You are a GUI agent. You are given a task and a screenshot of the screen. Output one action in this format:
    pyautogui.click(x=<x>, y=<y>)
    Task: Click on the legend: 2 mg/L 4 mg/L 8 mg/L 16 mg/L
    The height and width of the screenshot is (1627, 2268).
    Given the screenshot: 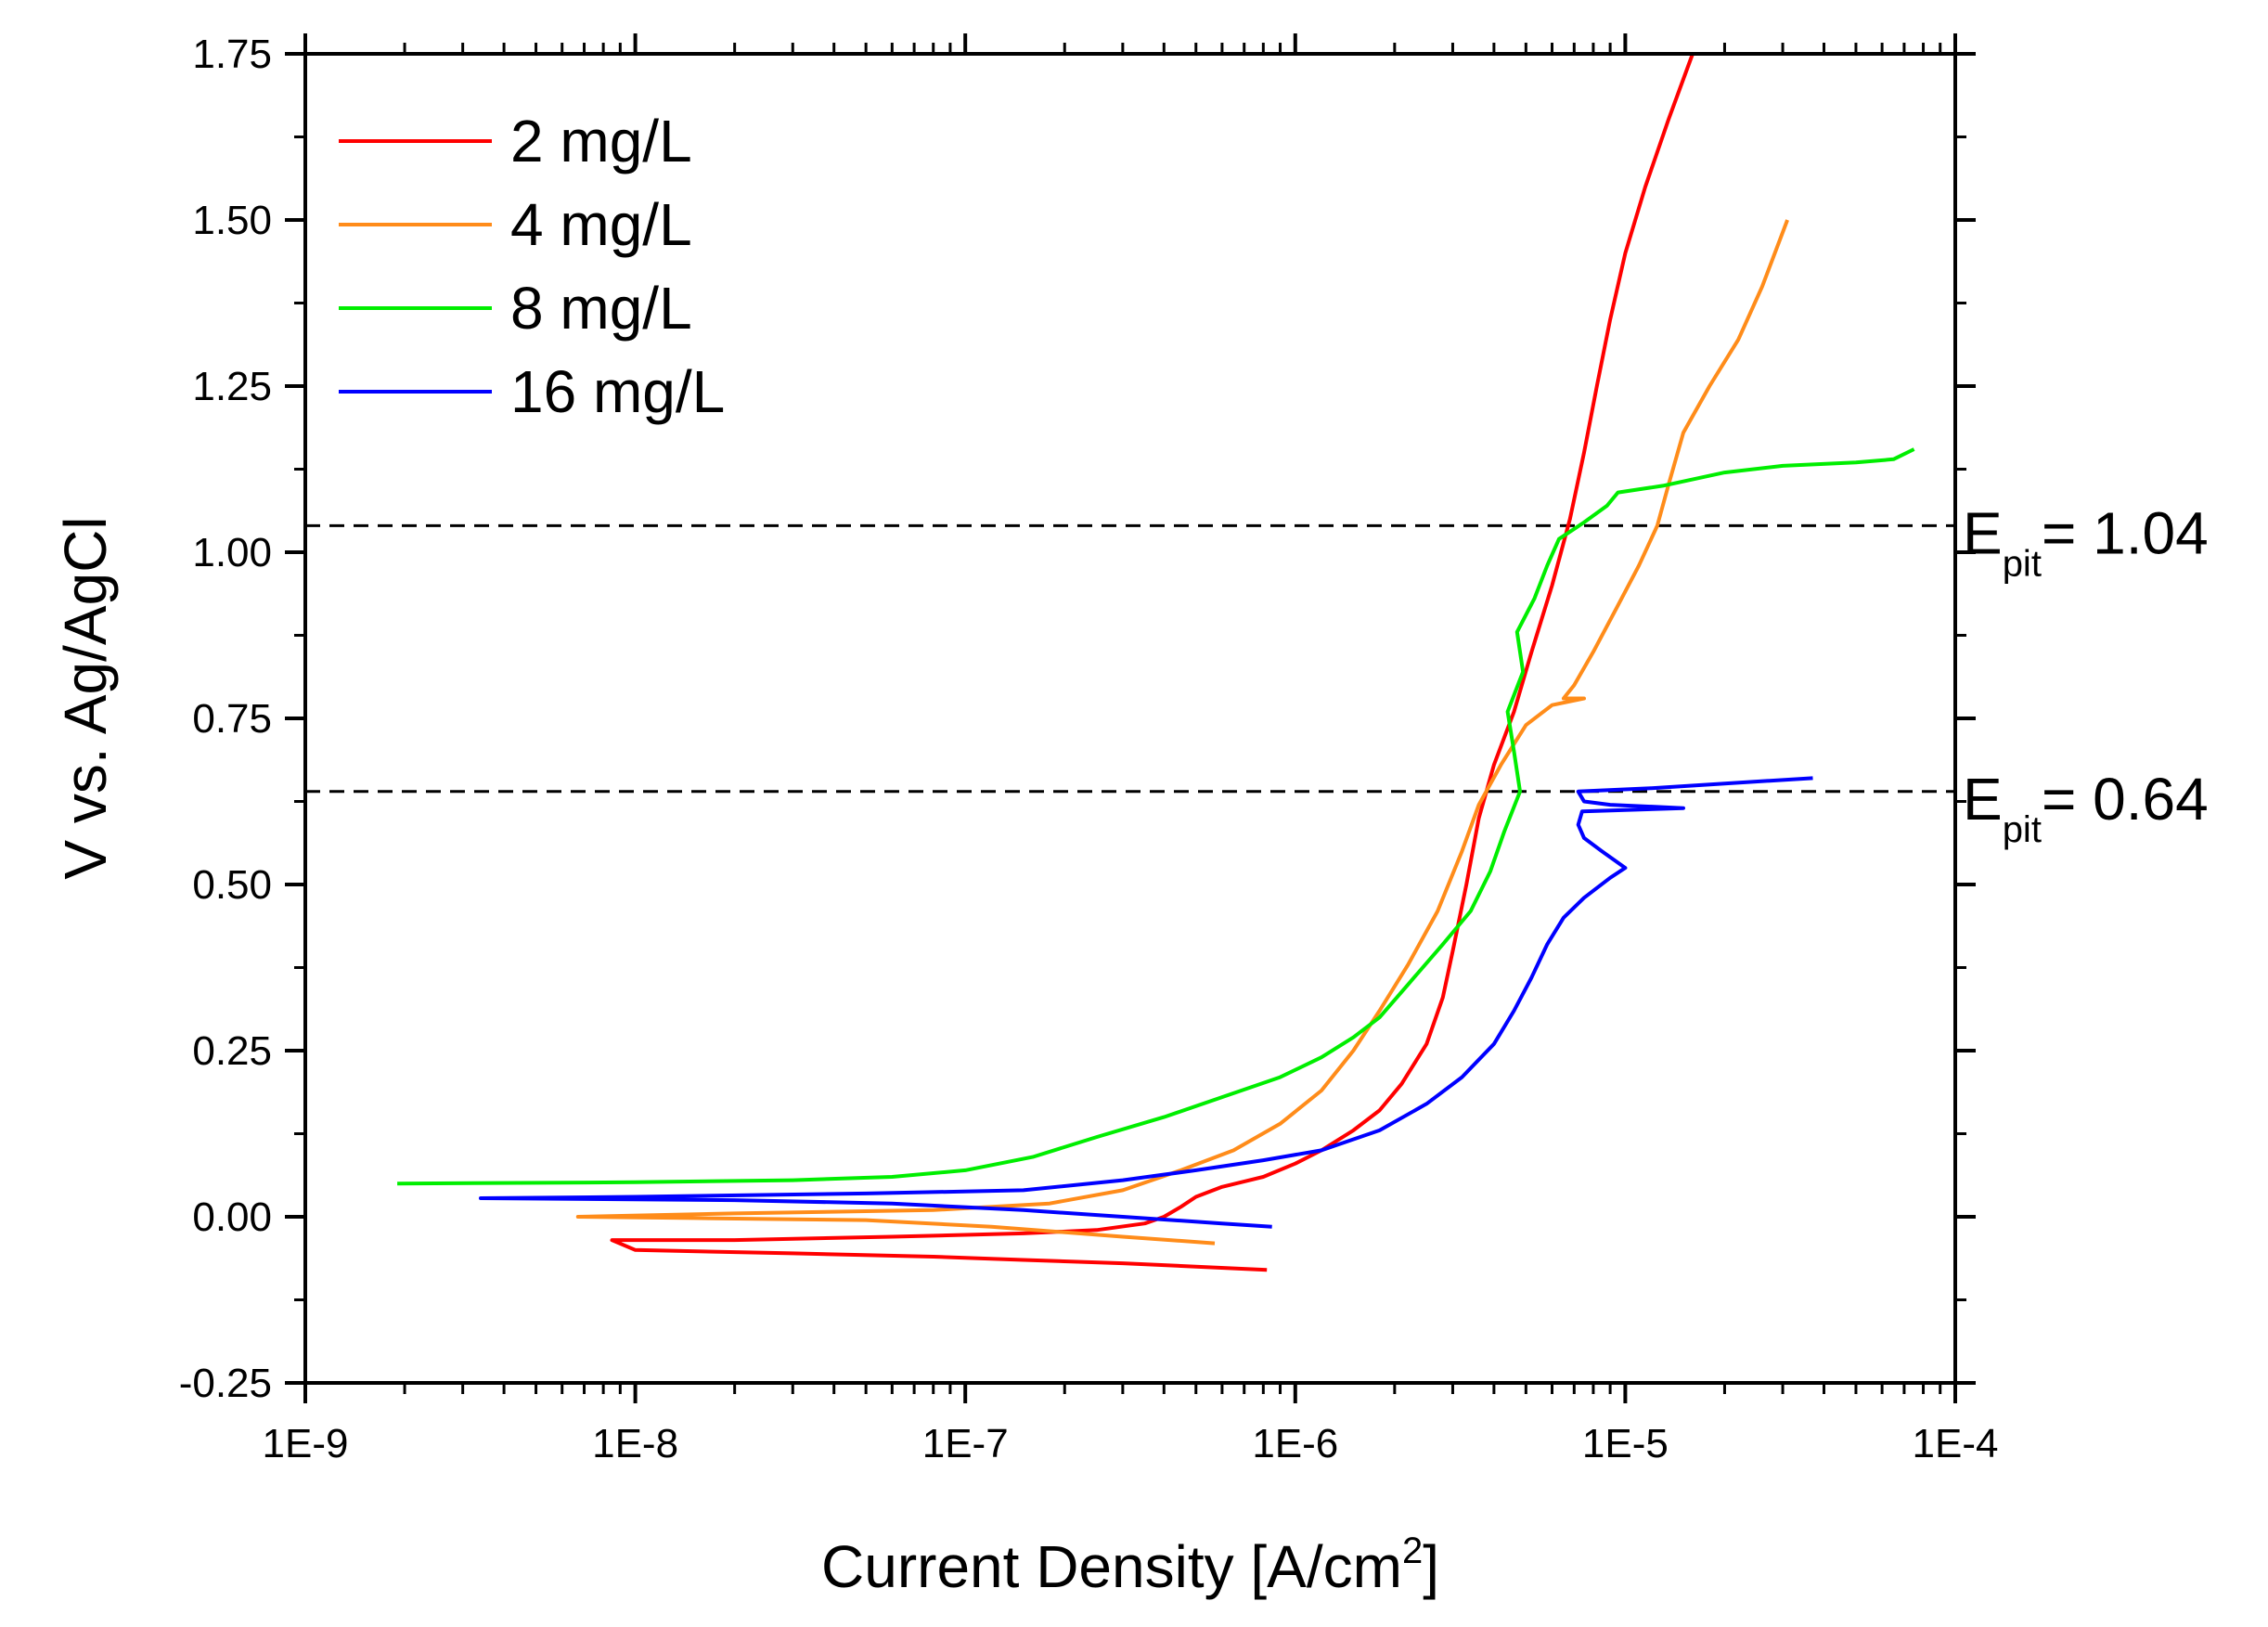 What is the action you would take?
    pyautogui.click(x=532, y=266)
    